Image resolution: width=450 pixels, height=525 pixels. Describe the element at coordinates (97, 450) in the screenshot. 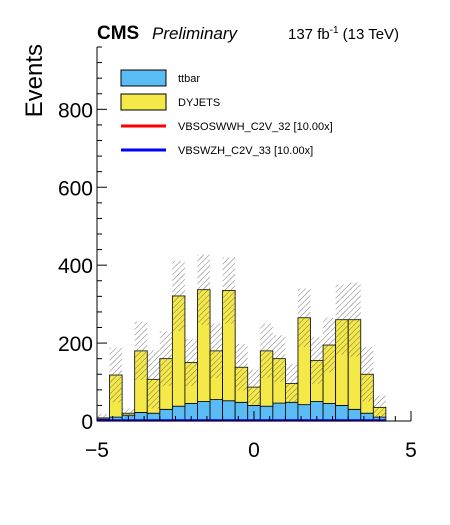

I see `x-tick-label: −5` at that location.